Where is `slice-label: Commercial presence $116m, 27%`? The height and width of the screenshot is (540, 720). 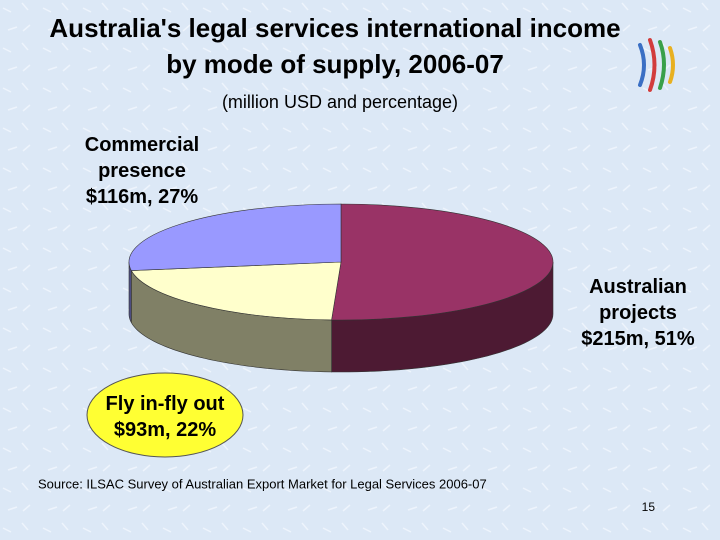 slice-label: Commercial presence $116m, 27% is located at coordinates (142, 171).